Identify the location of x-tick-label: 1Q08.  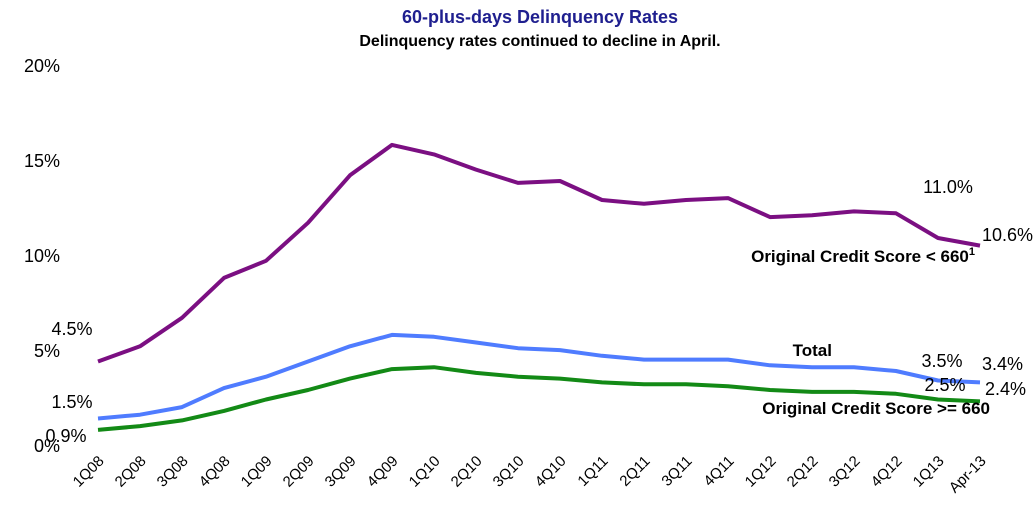
(89, 472).